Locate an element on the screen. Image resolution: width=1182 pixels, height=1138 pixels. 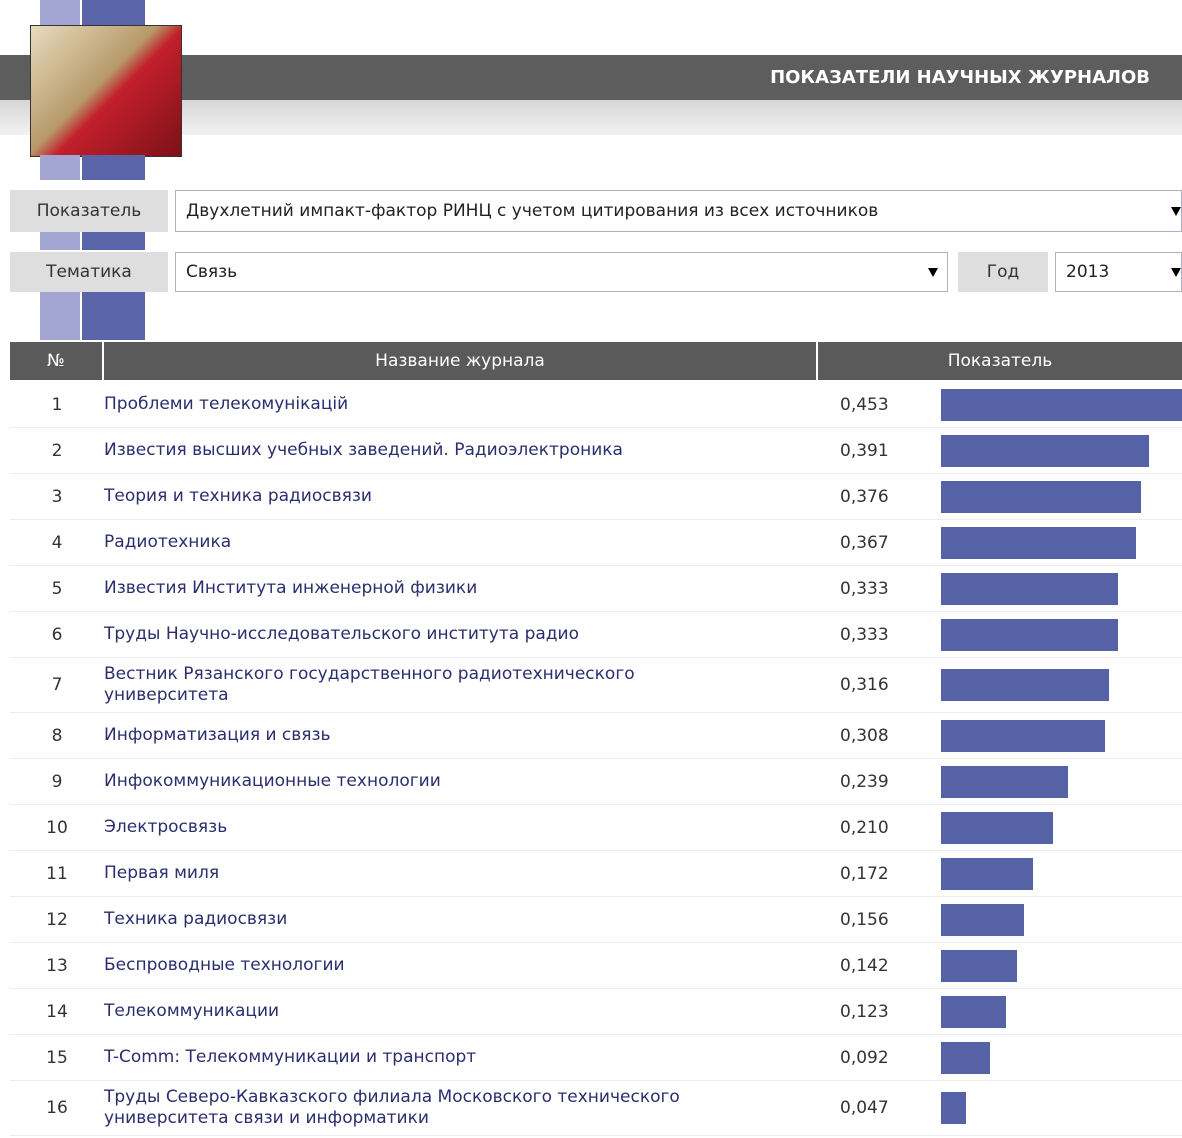
journal-link: Информатизация и связь is located at coordinates (217, 735).